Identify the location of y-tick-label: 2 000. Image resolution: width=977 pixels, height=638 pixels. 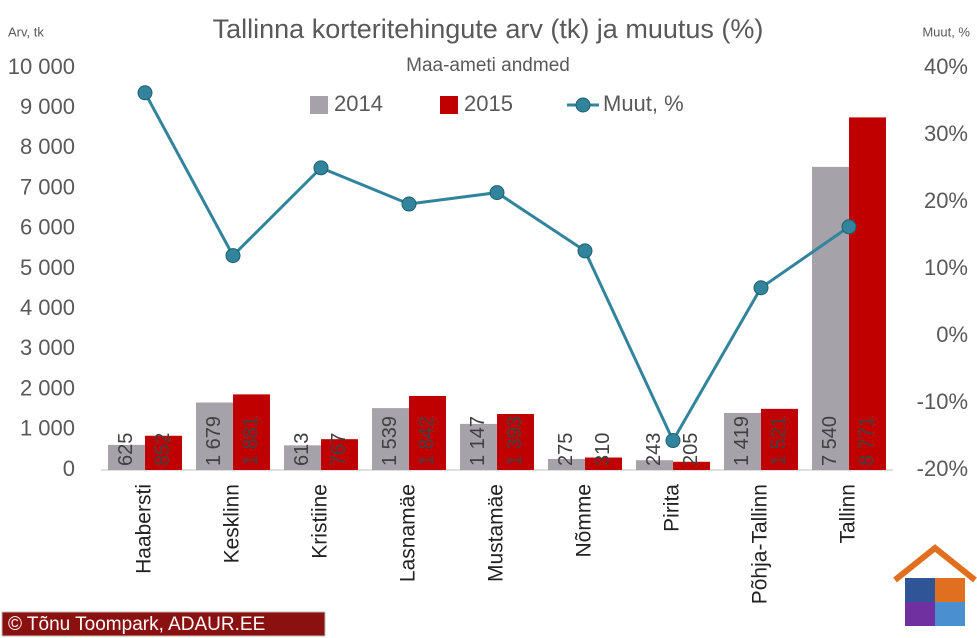
(47, 387).